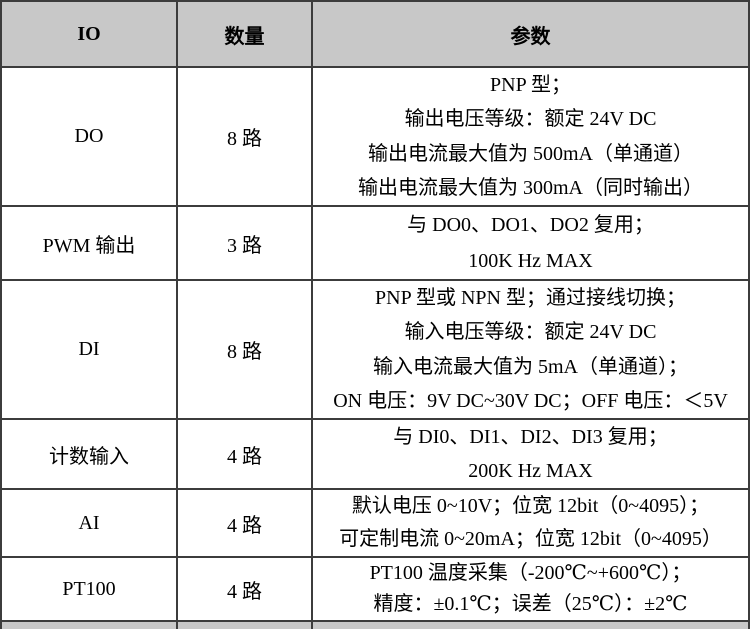 The width and height of the screenshot is (750, 629). Describe the element at coordinates (530, 225) in the screenshot. I see `param-line: 与 DO0、DO1、DO2 复用；` at that location.